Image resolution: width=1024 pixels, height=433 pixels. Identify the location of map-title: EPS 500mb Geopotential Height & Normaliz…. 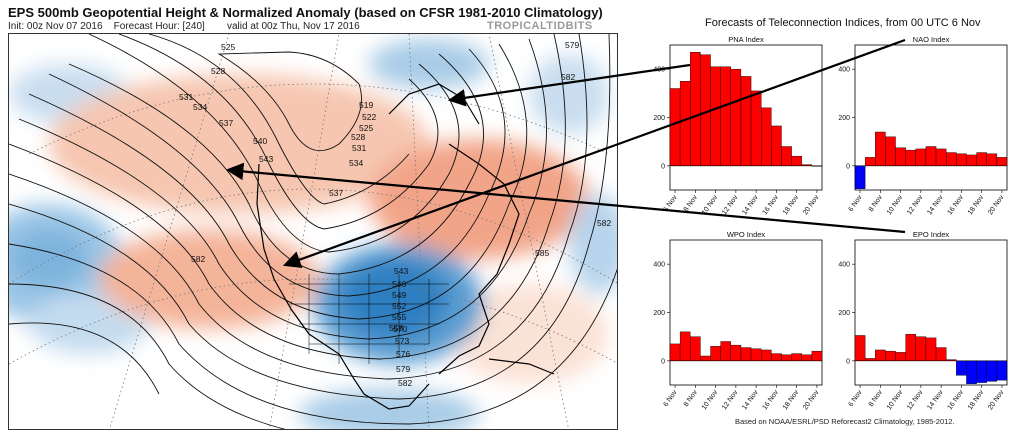
(305, 12).